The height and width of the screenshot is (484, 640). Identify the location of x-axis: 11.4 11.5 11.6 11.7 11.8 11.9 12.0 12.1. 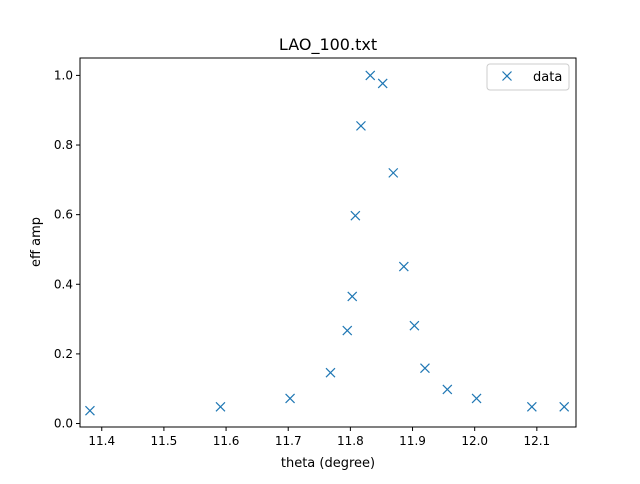
(319, 437).